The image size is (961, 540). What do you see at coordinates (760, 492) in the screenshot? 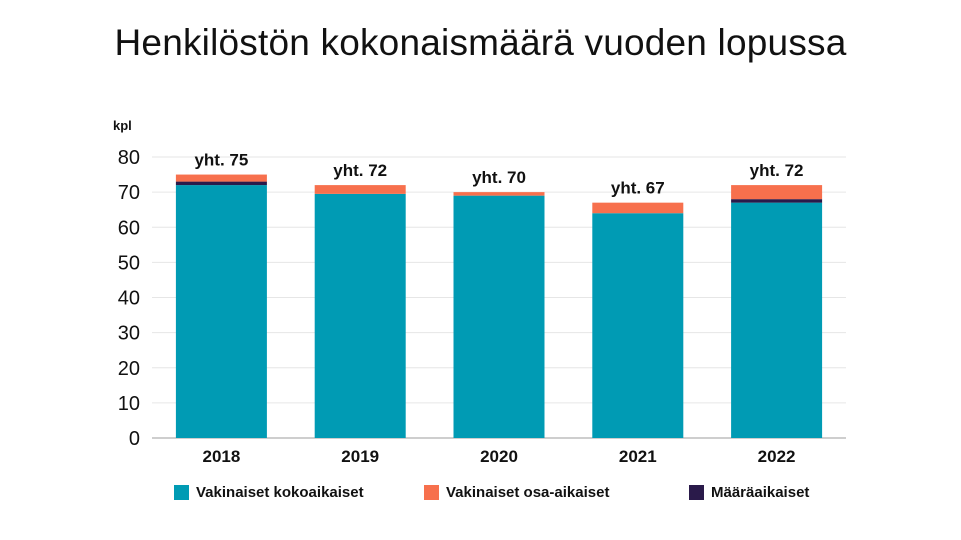
I see `legend-label-maaraaikaiset: Määräaikaiset` at bounding box center [760, 492].